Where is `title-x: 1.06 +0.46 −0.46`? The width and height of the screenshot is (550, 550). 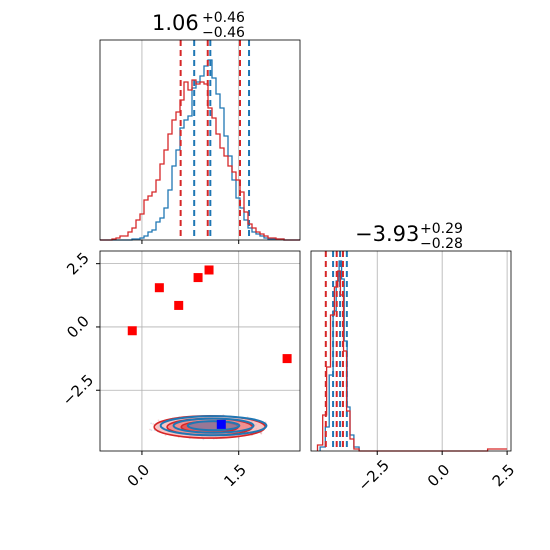 title-x: 1.06 +0.46 −0.46 is located at coordinates (198, 25).